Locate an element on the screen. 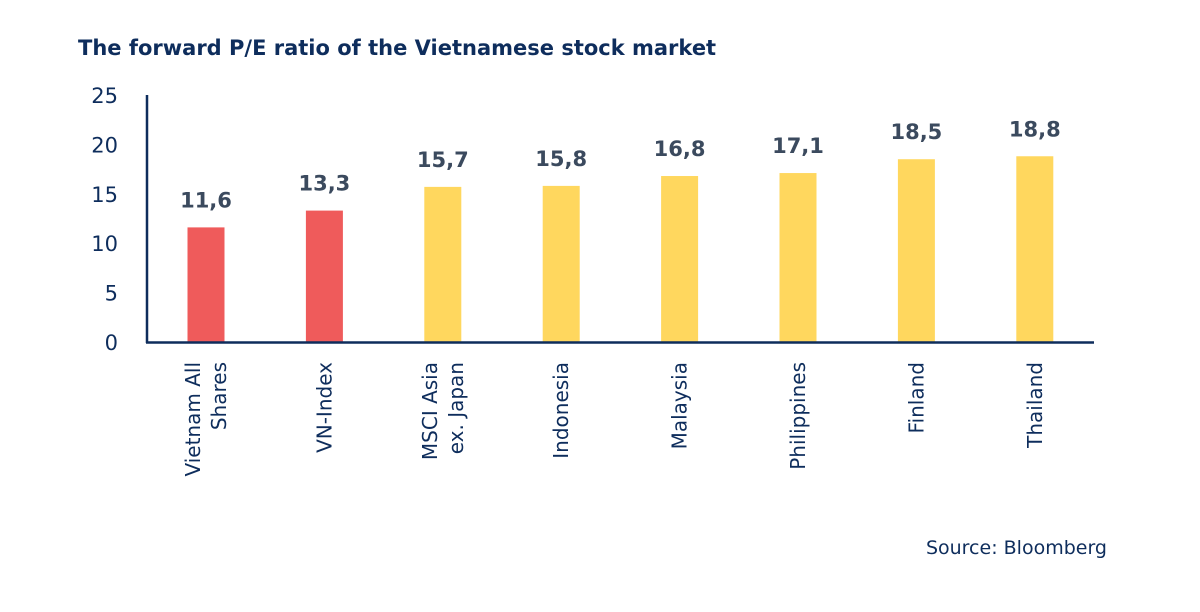 This screenshot has width=1200, height=612. source-note: Source: Bloomberg is located at coordinates (1016, 548).